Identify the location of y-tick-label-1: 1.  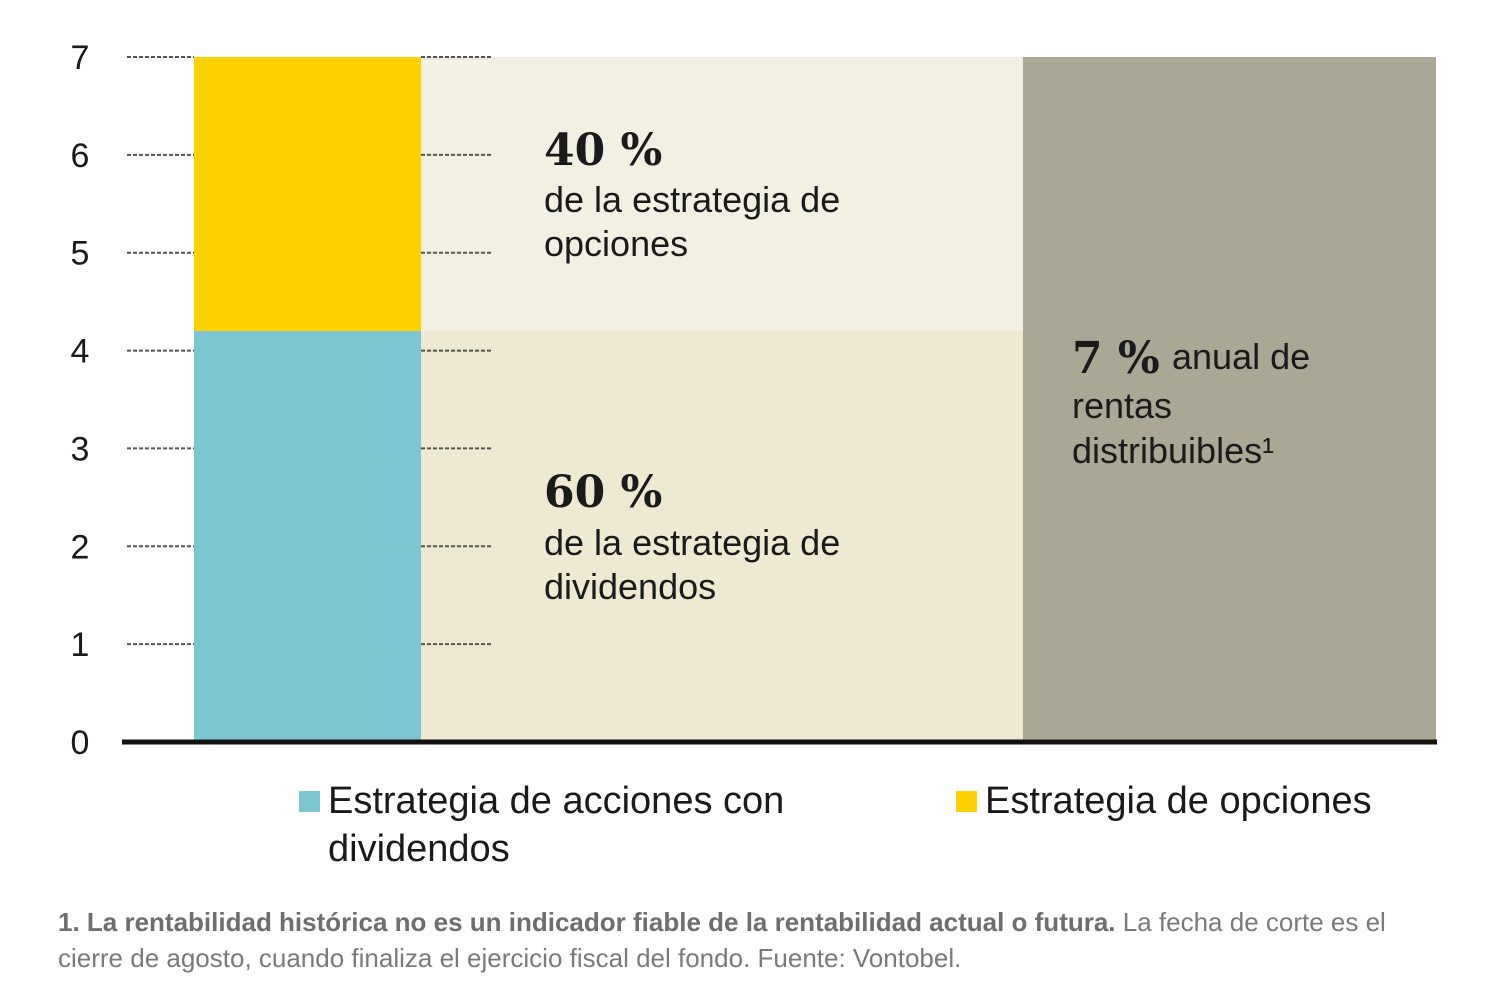
(80, 645).